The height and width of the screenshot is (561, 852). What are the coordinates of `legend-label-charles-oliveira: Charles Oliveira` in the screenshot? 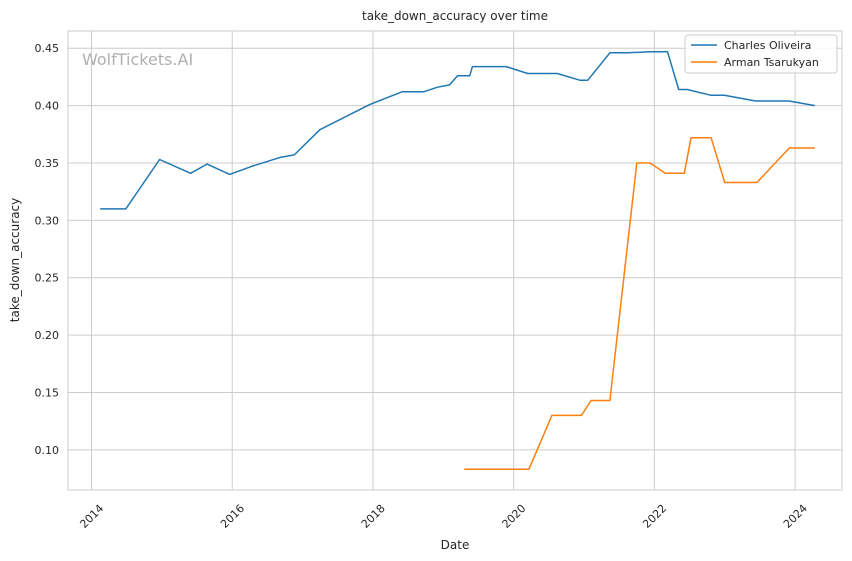 It's located at (767, 45).